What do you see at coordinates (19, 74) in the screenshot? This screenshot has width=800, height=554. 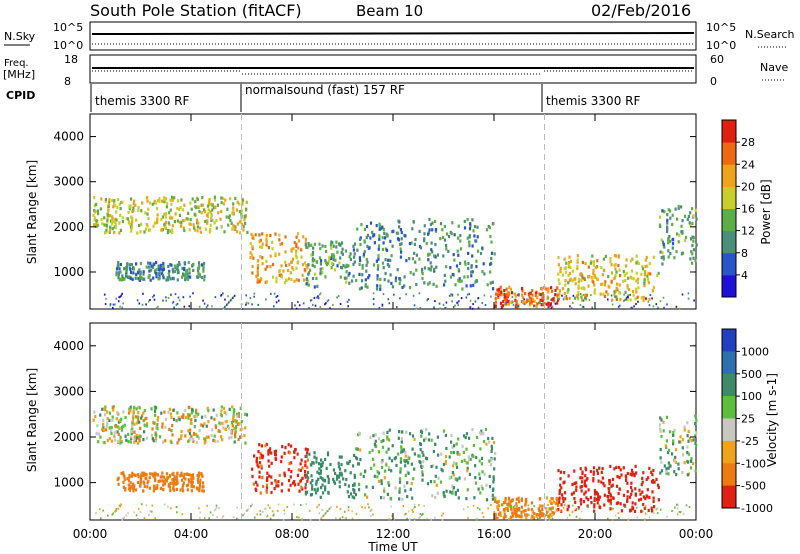 I see `freq-label-line2: [MHz]` at bounding box center [19, 74].